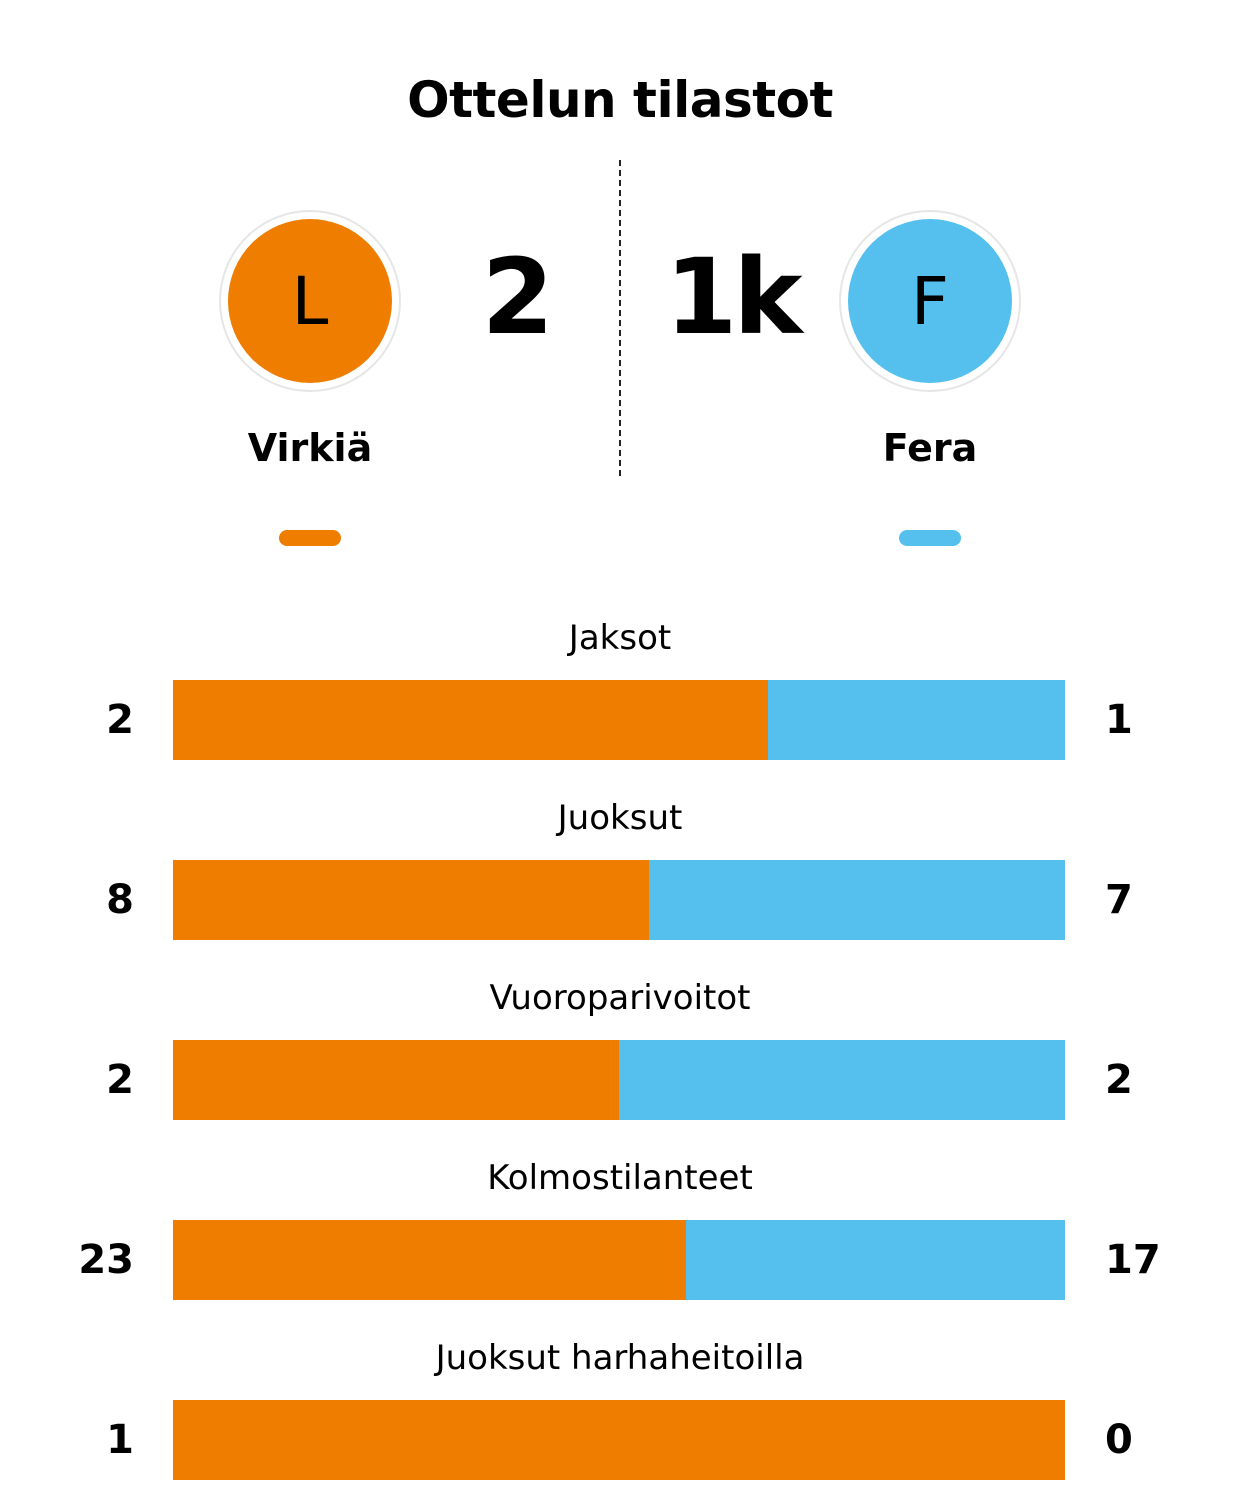 The width and height of the screenshot is (1240, 1500). I want to click on away-team-logo-letter: F, so click(930, 301).